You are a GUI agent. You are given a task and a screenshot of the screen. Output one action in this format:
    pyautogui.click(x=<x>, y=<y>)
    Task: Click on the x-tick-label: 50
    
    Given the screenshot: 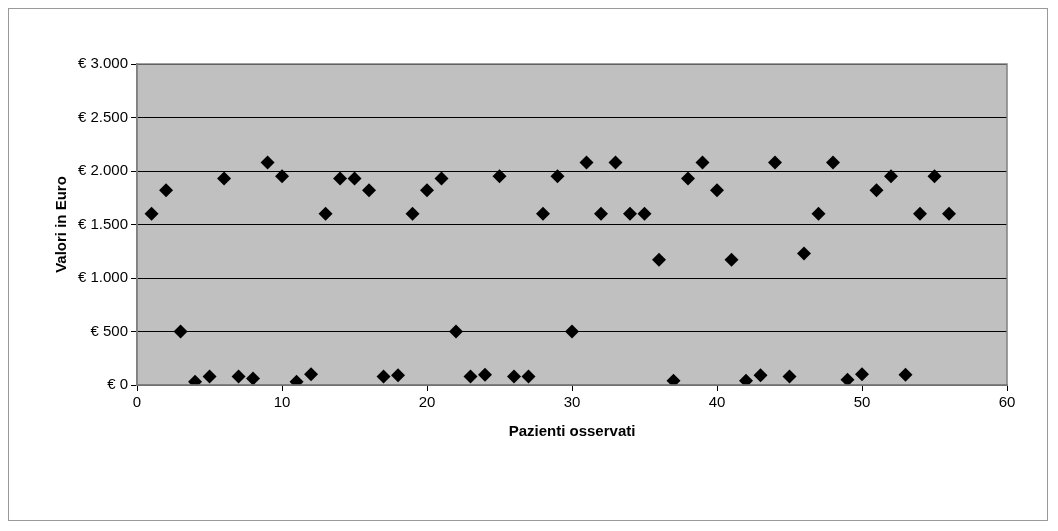 What is the action you would take?
    pyautogui.click(x=862, y=402)
    